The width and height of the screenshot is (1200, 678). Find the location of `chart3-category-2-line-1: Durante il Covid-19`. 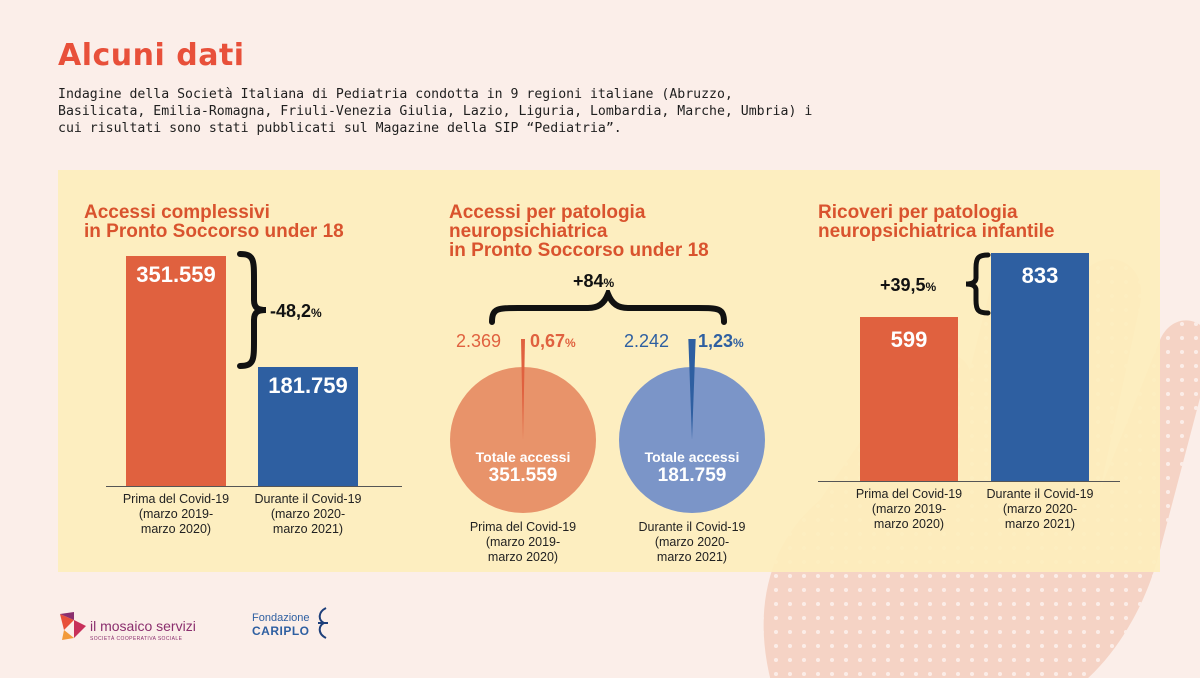

chart3-category-2-line-1: Durante il Covid-19 is located at coordinates (1040, 494).